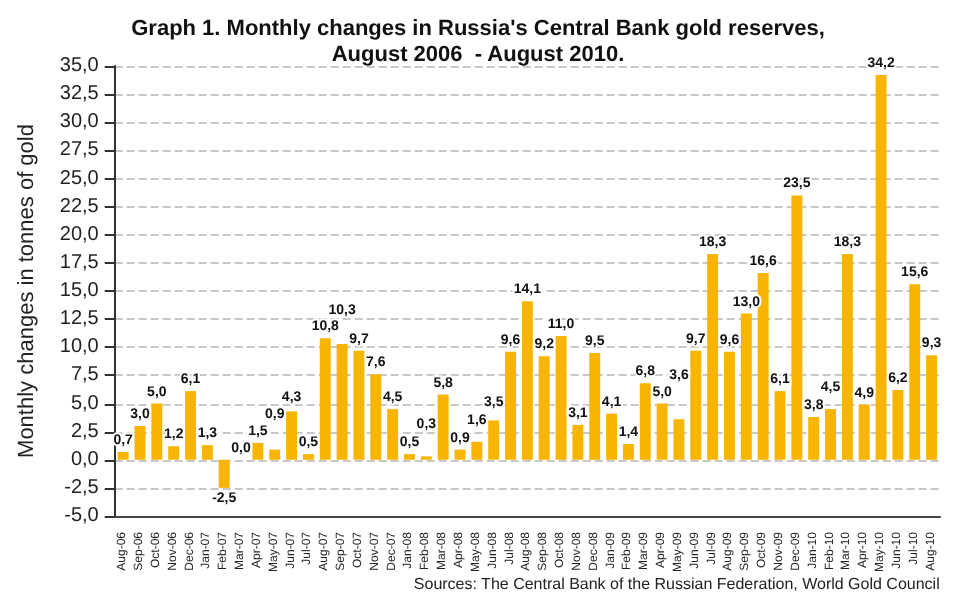  Describe the element at coordinates (478, 42) in the screenshot. I see `chart-title: Graph 1. Monthly changes in Russia's Central Bank gold reserves, August 2006 - August 2010.` at that location.